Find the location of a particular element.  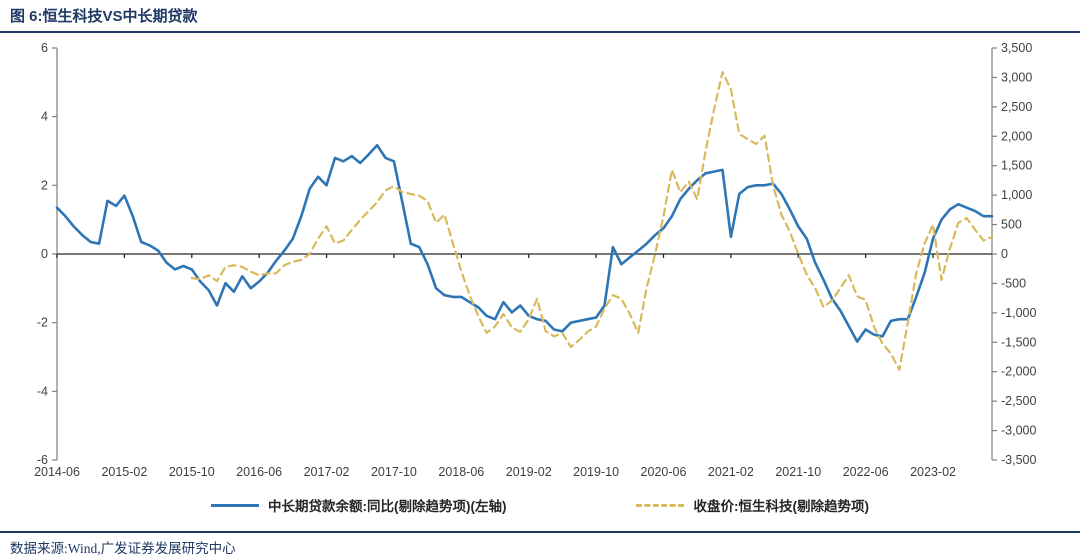

legend-item-loan: 中长期贷款余额:同比(剔除趋势项)(左轴) is located at coordinates (358, 505).